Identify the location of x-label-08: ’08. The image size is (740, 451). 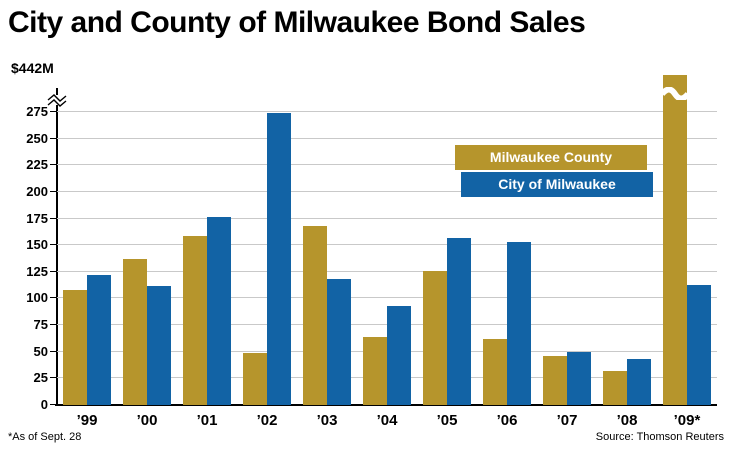
(627, 420).